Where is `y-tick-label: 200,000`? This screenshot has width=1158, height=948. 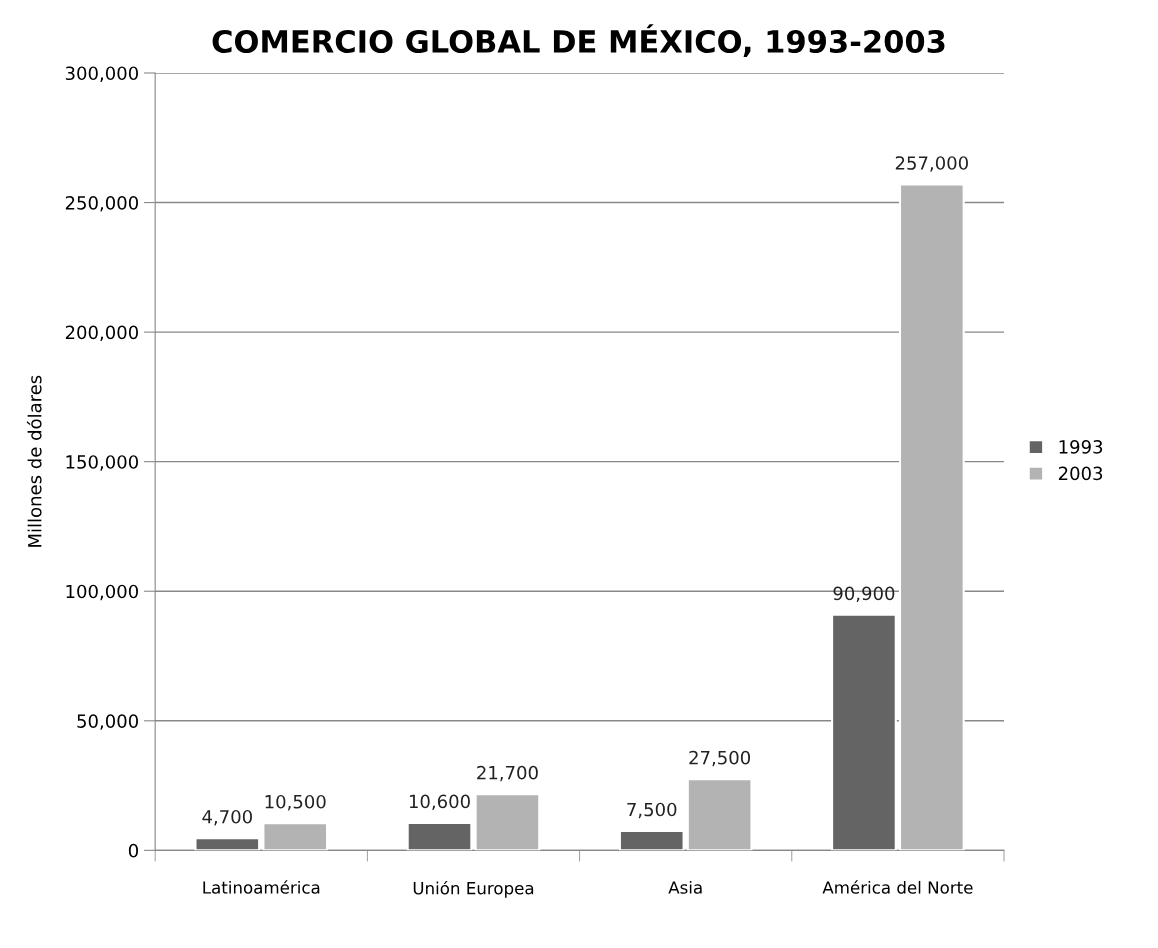
y-tick-label: 200,000 is located at coordinates (101, 333).